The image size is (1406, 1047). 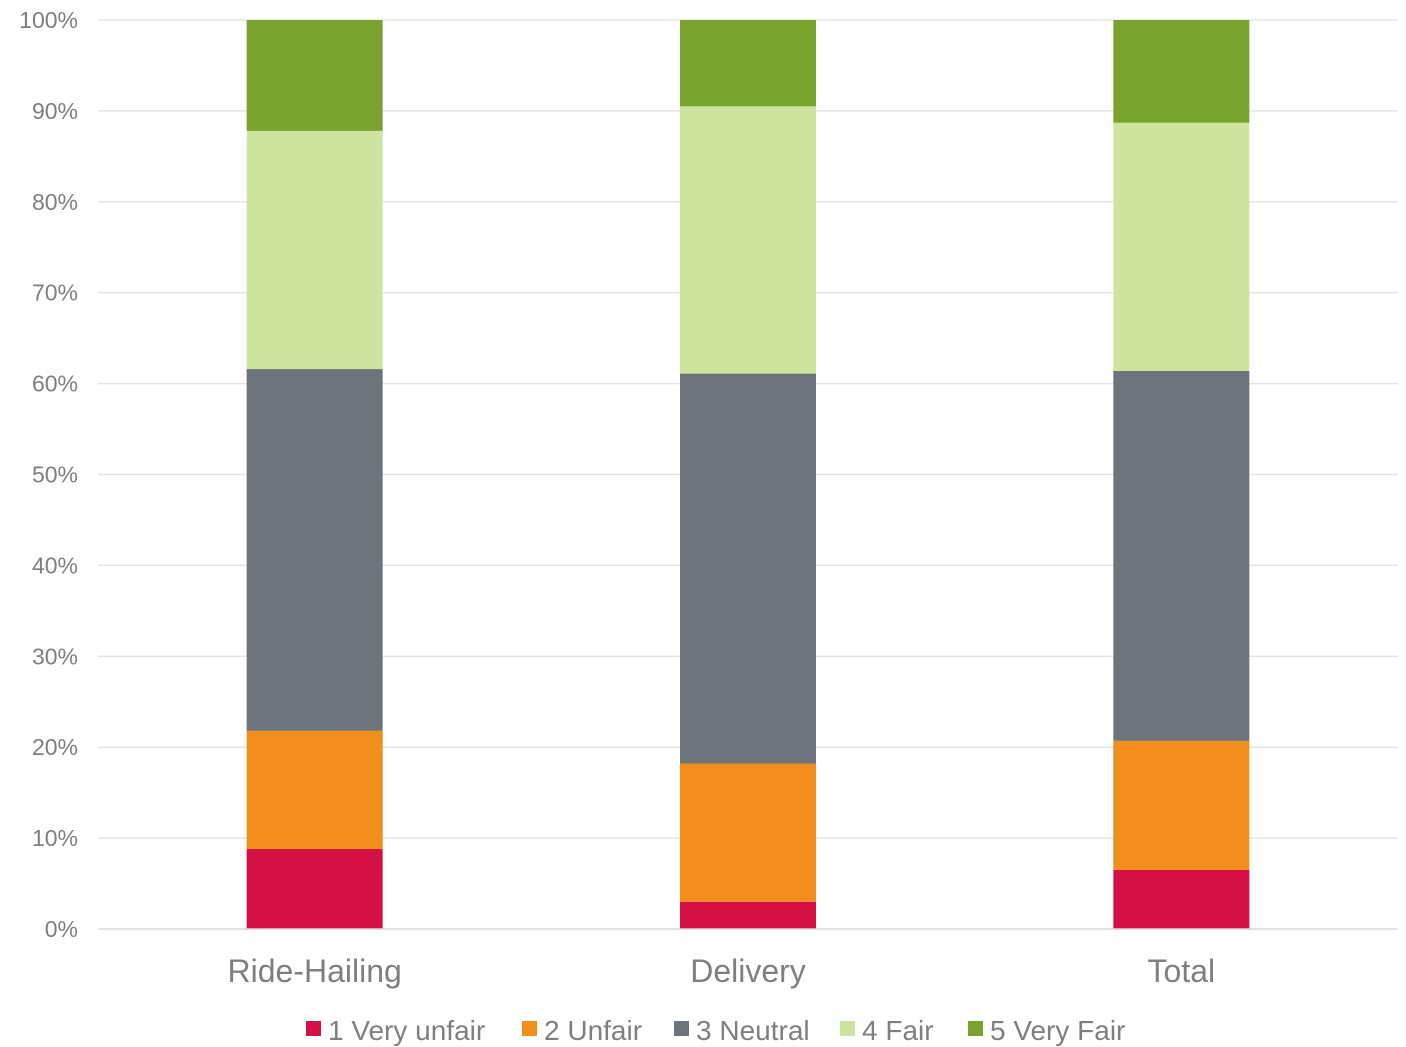 I want to click on x-axis-category-labels: Ride-Hailing Delivery Total, so click(x=722, y=971).